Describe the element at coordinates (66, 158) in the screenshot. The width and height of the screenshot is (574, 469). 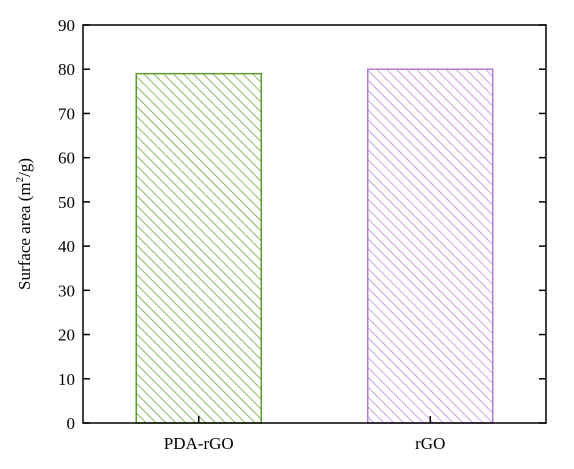
I see `y-tick-label: 60` at that location.